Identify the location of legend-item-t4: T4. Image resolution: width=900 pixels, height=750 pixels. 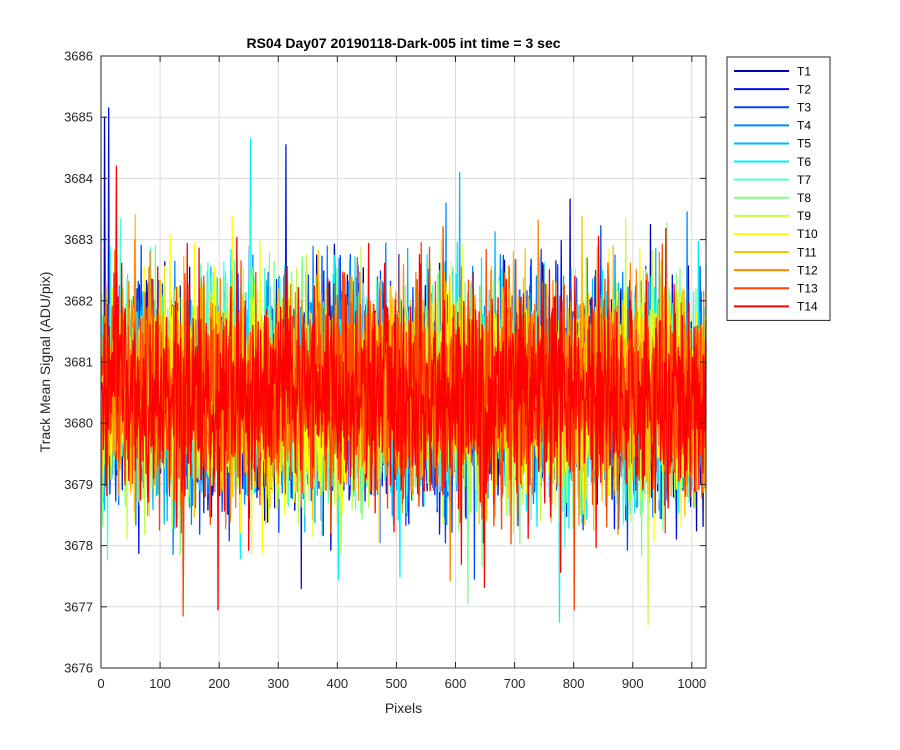
(772, 126).